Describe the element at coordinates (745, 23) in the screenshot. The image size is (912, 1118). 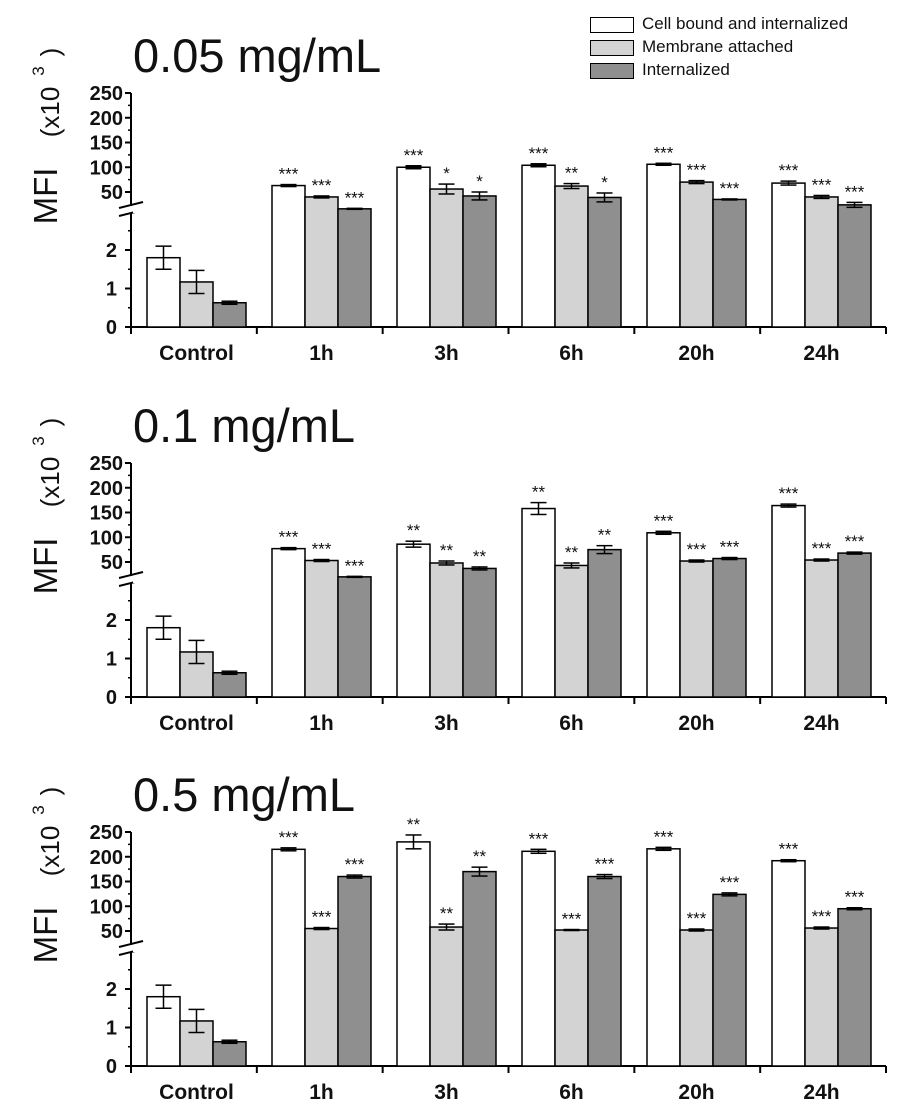
I see `legend-label: Cell bound and internalized` at that location.